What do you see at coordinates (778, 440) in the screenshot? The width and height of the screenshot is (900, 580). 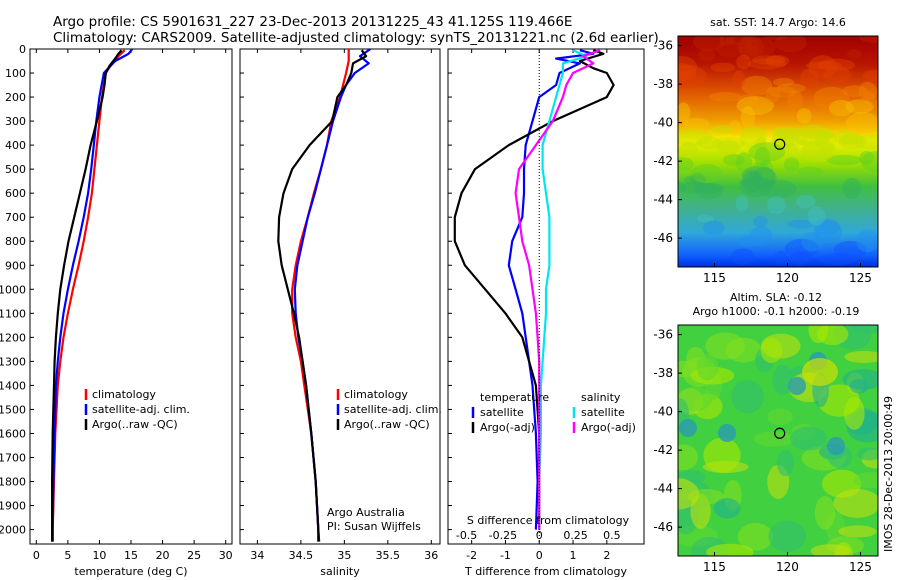 I see `map-frame` at bounding box center [778, 440].